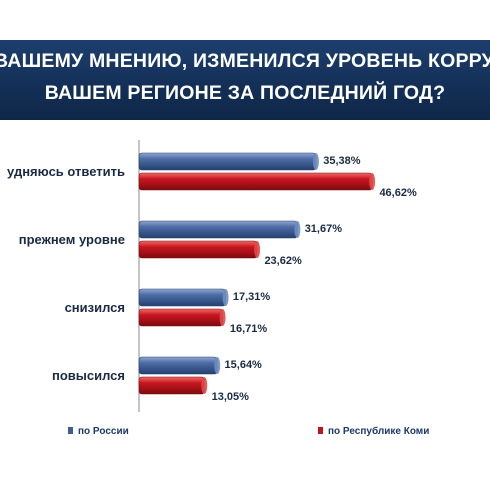  What do you see at coordinates (244, 365) in the screenshot?
I see `data-label: 15,64%` at bounding box center [244, 365].